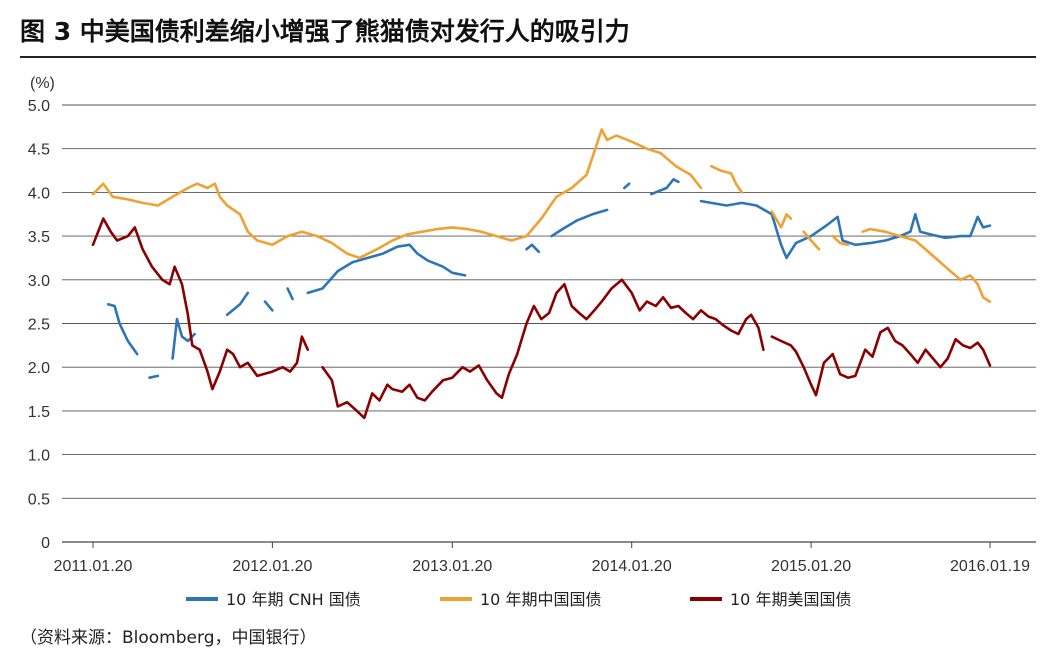  Describe the element at coordinates (39, 281) in the screenshot. I see `y-tick-label: 3.0` at that location.